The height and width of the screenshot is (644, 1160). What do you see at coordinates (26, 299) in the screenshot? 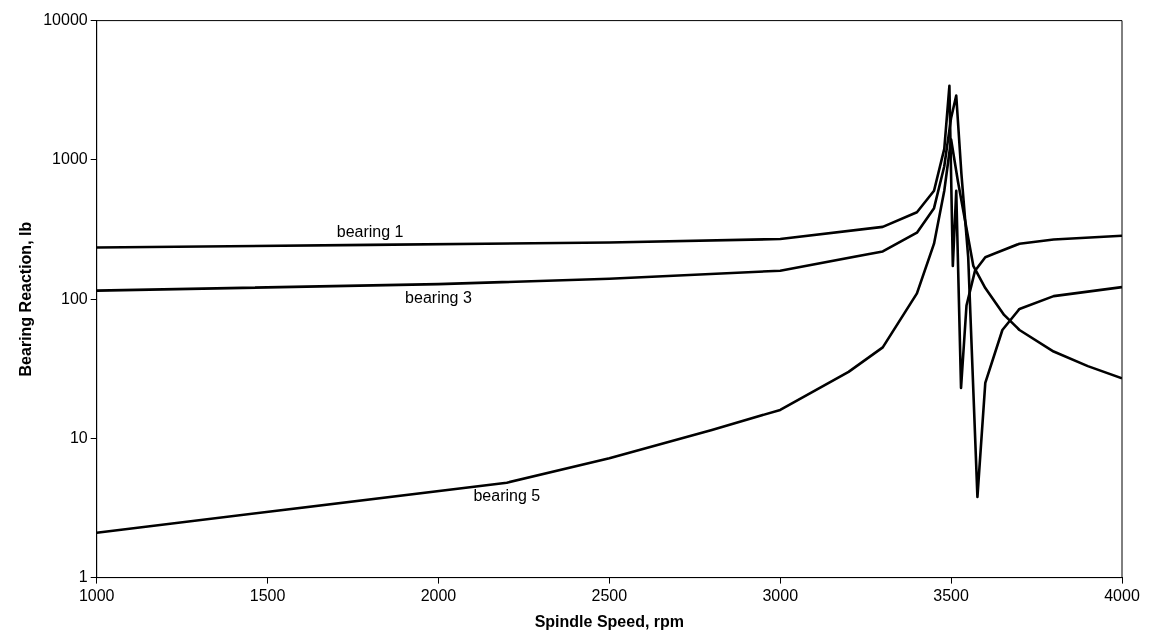
I see `y-axis-title: Bearing Reaction, lb` at bounding box center [26, 299].